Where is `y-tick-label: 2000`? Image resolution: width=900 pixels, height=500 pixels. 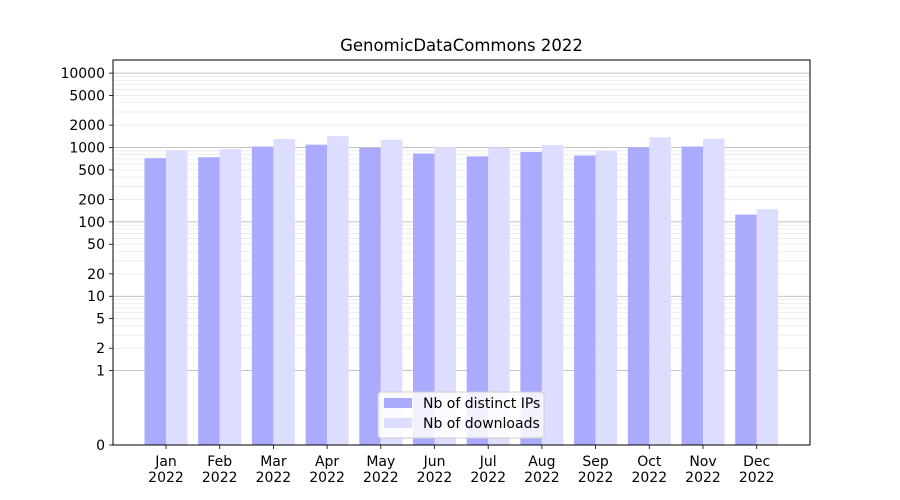 y-tick-label: 2000 is located at coordinates (87, 126).